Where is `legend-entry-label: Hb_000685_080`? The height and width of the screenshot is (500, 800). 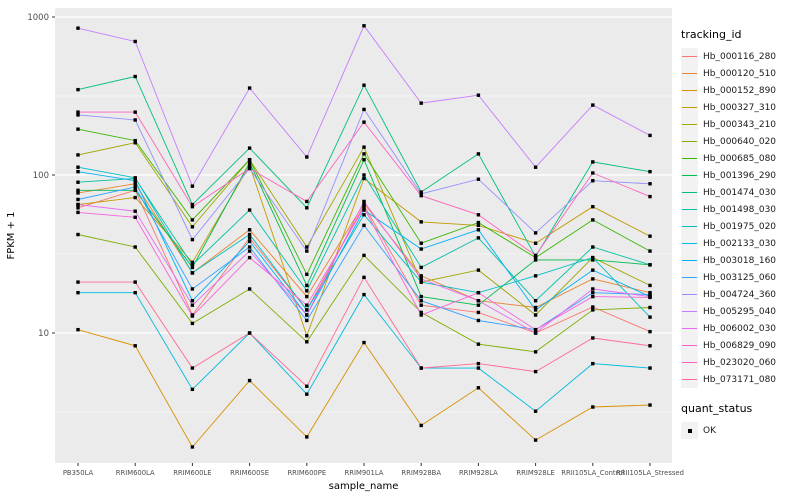 legend-entry-label: Hb_000685_080 is located at coordinates (740, 158).